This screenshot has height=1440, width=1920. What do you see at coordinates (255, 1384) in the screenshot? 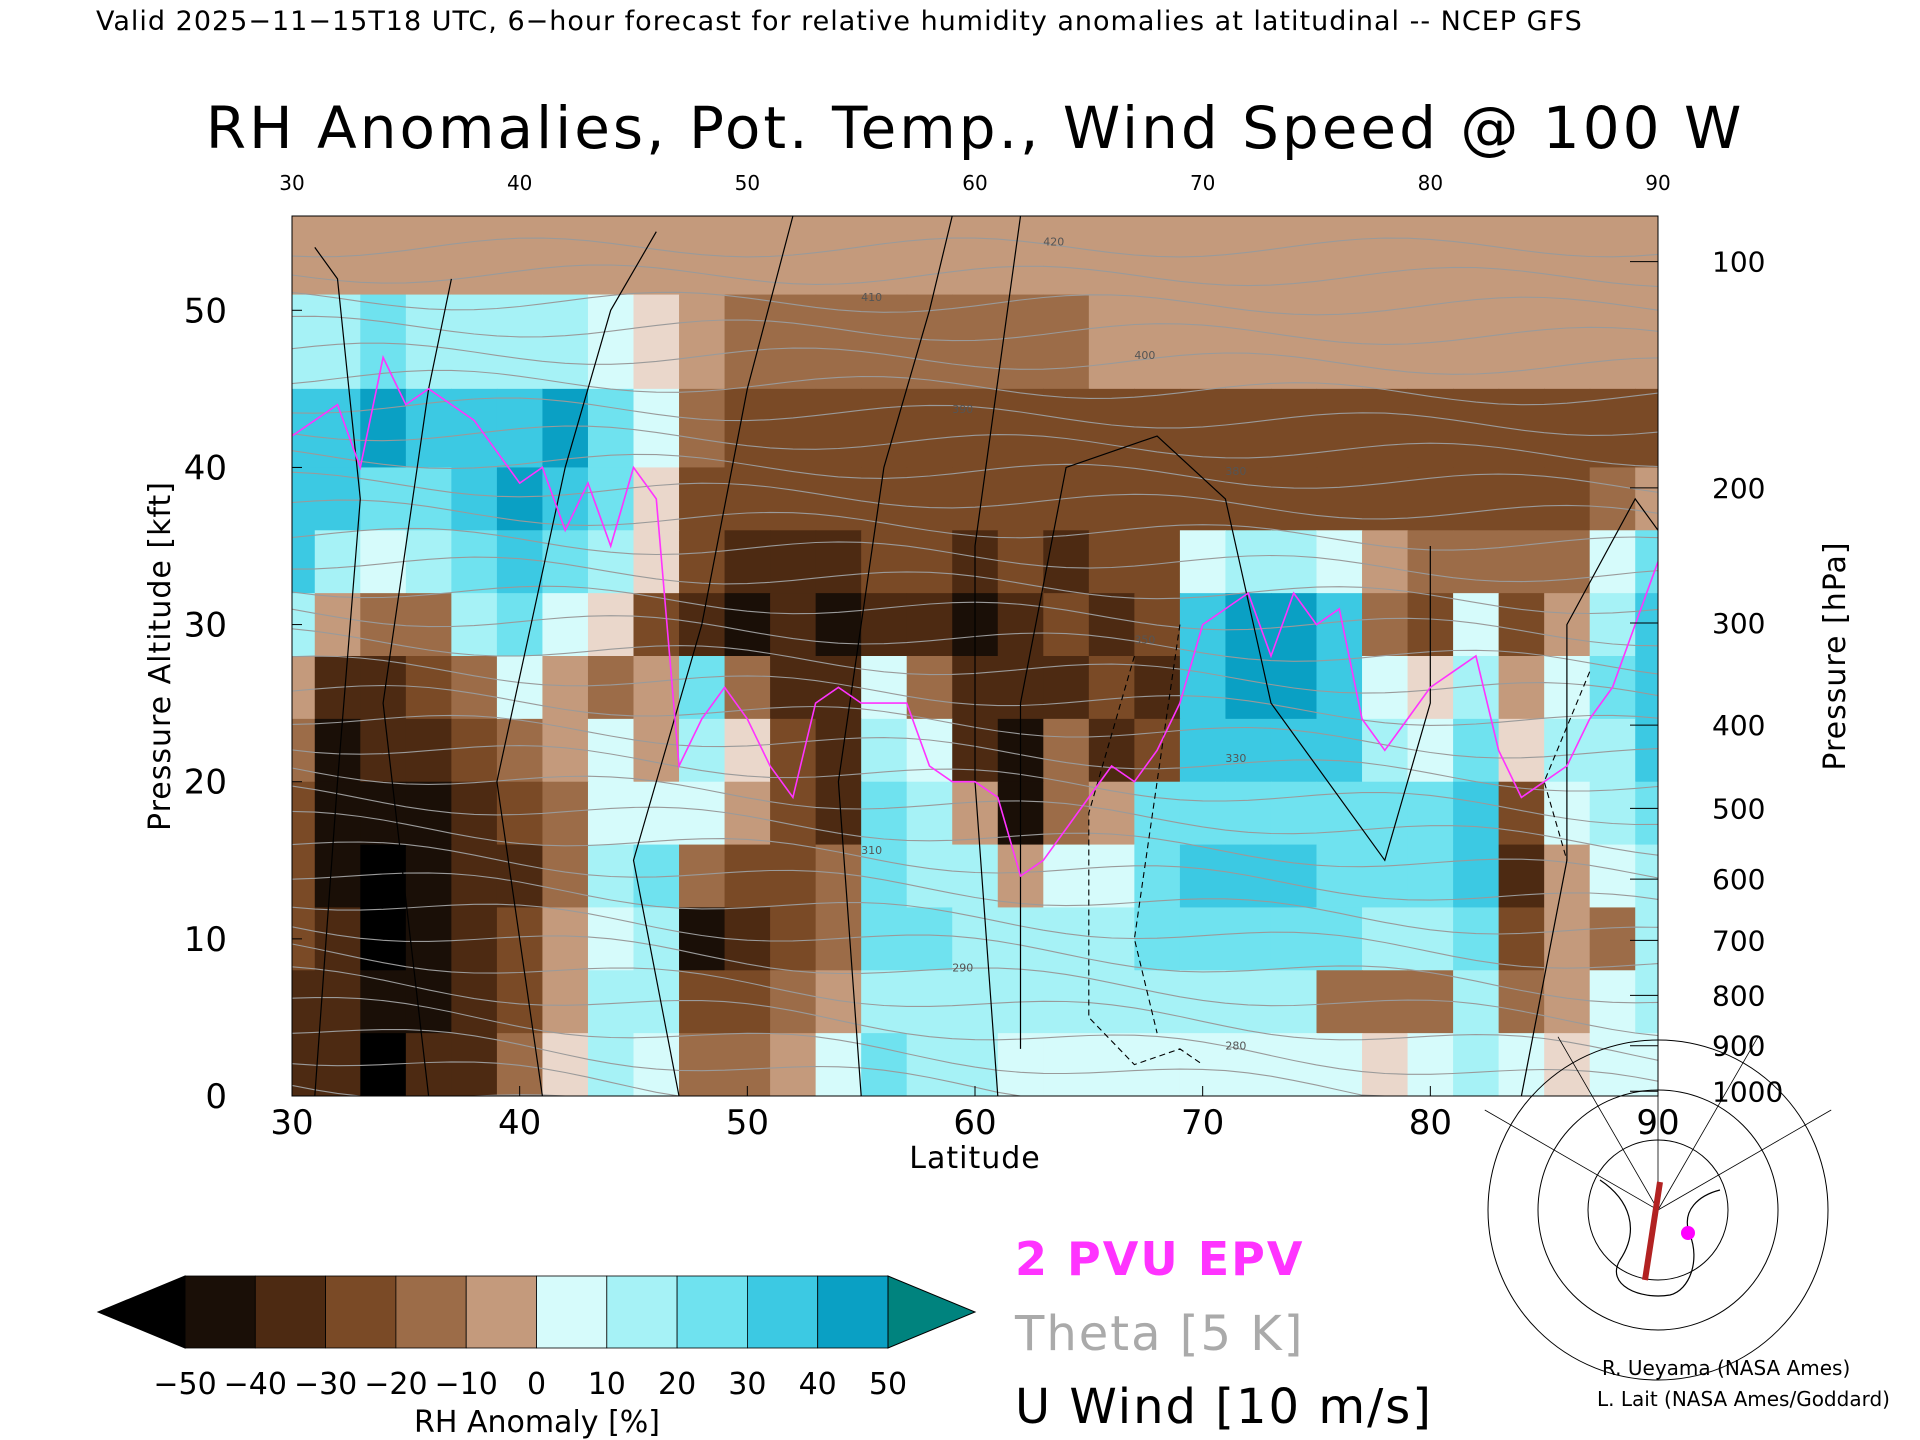
I see `colorbar-tick-label: −40` at bounding box center [255, 1384].